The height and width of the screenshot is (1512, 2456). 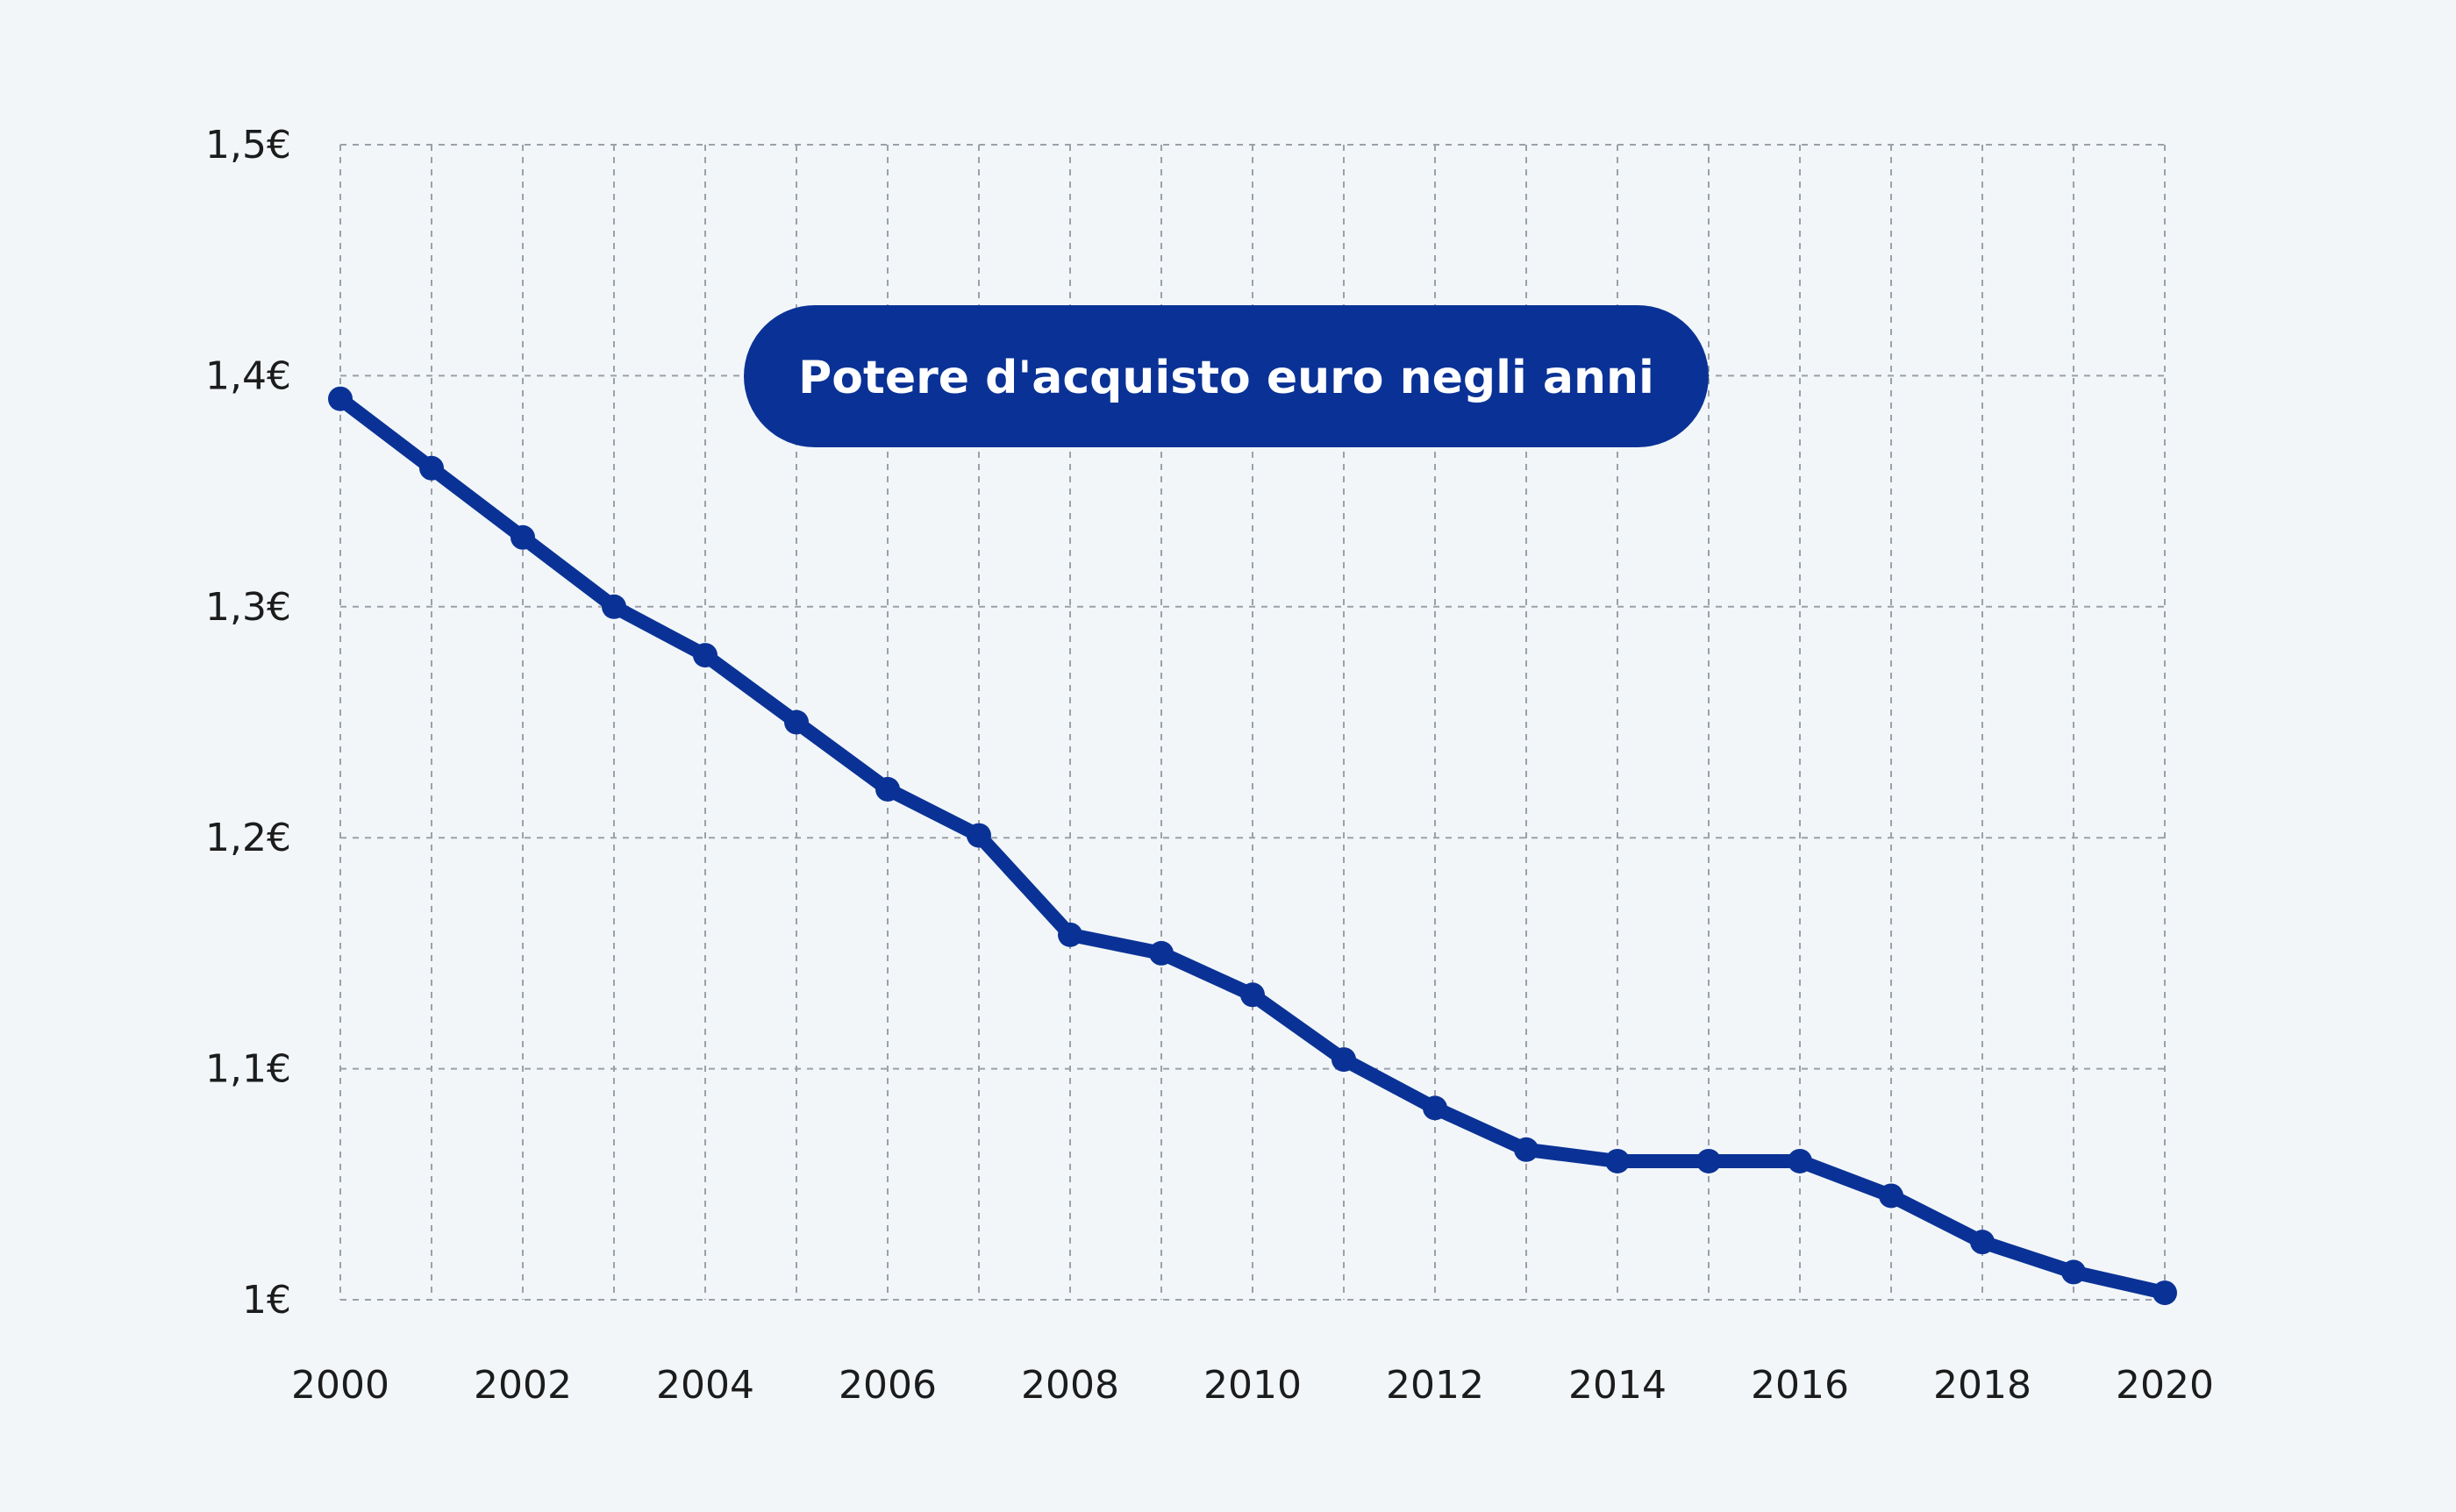 What do you see at coordinates (1800, 1385) in the screenshot?
I see `x-tick-label: 2016` at bounding box center [1800, 1385].